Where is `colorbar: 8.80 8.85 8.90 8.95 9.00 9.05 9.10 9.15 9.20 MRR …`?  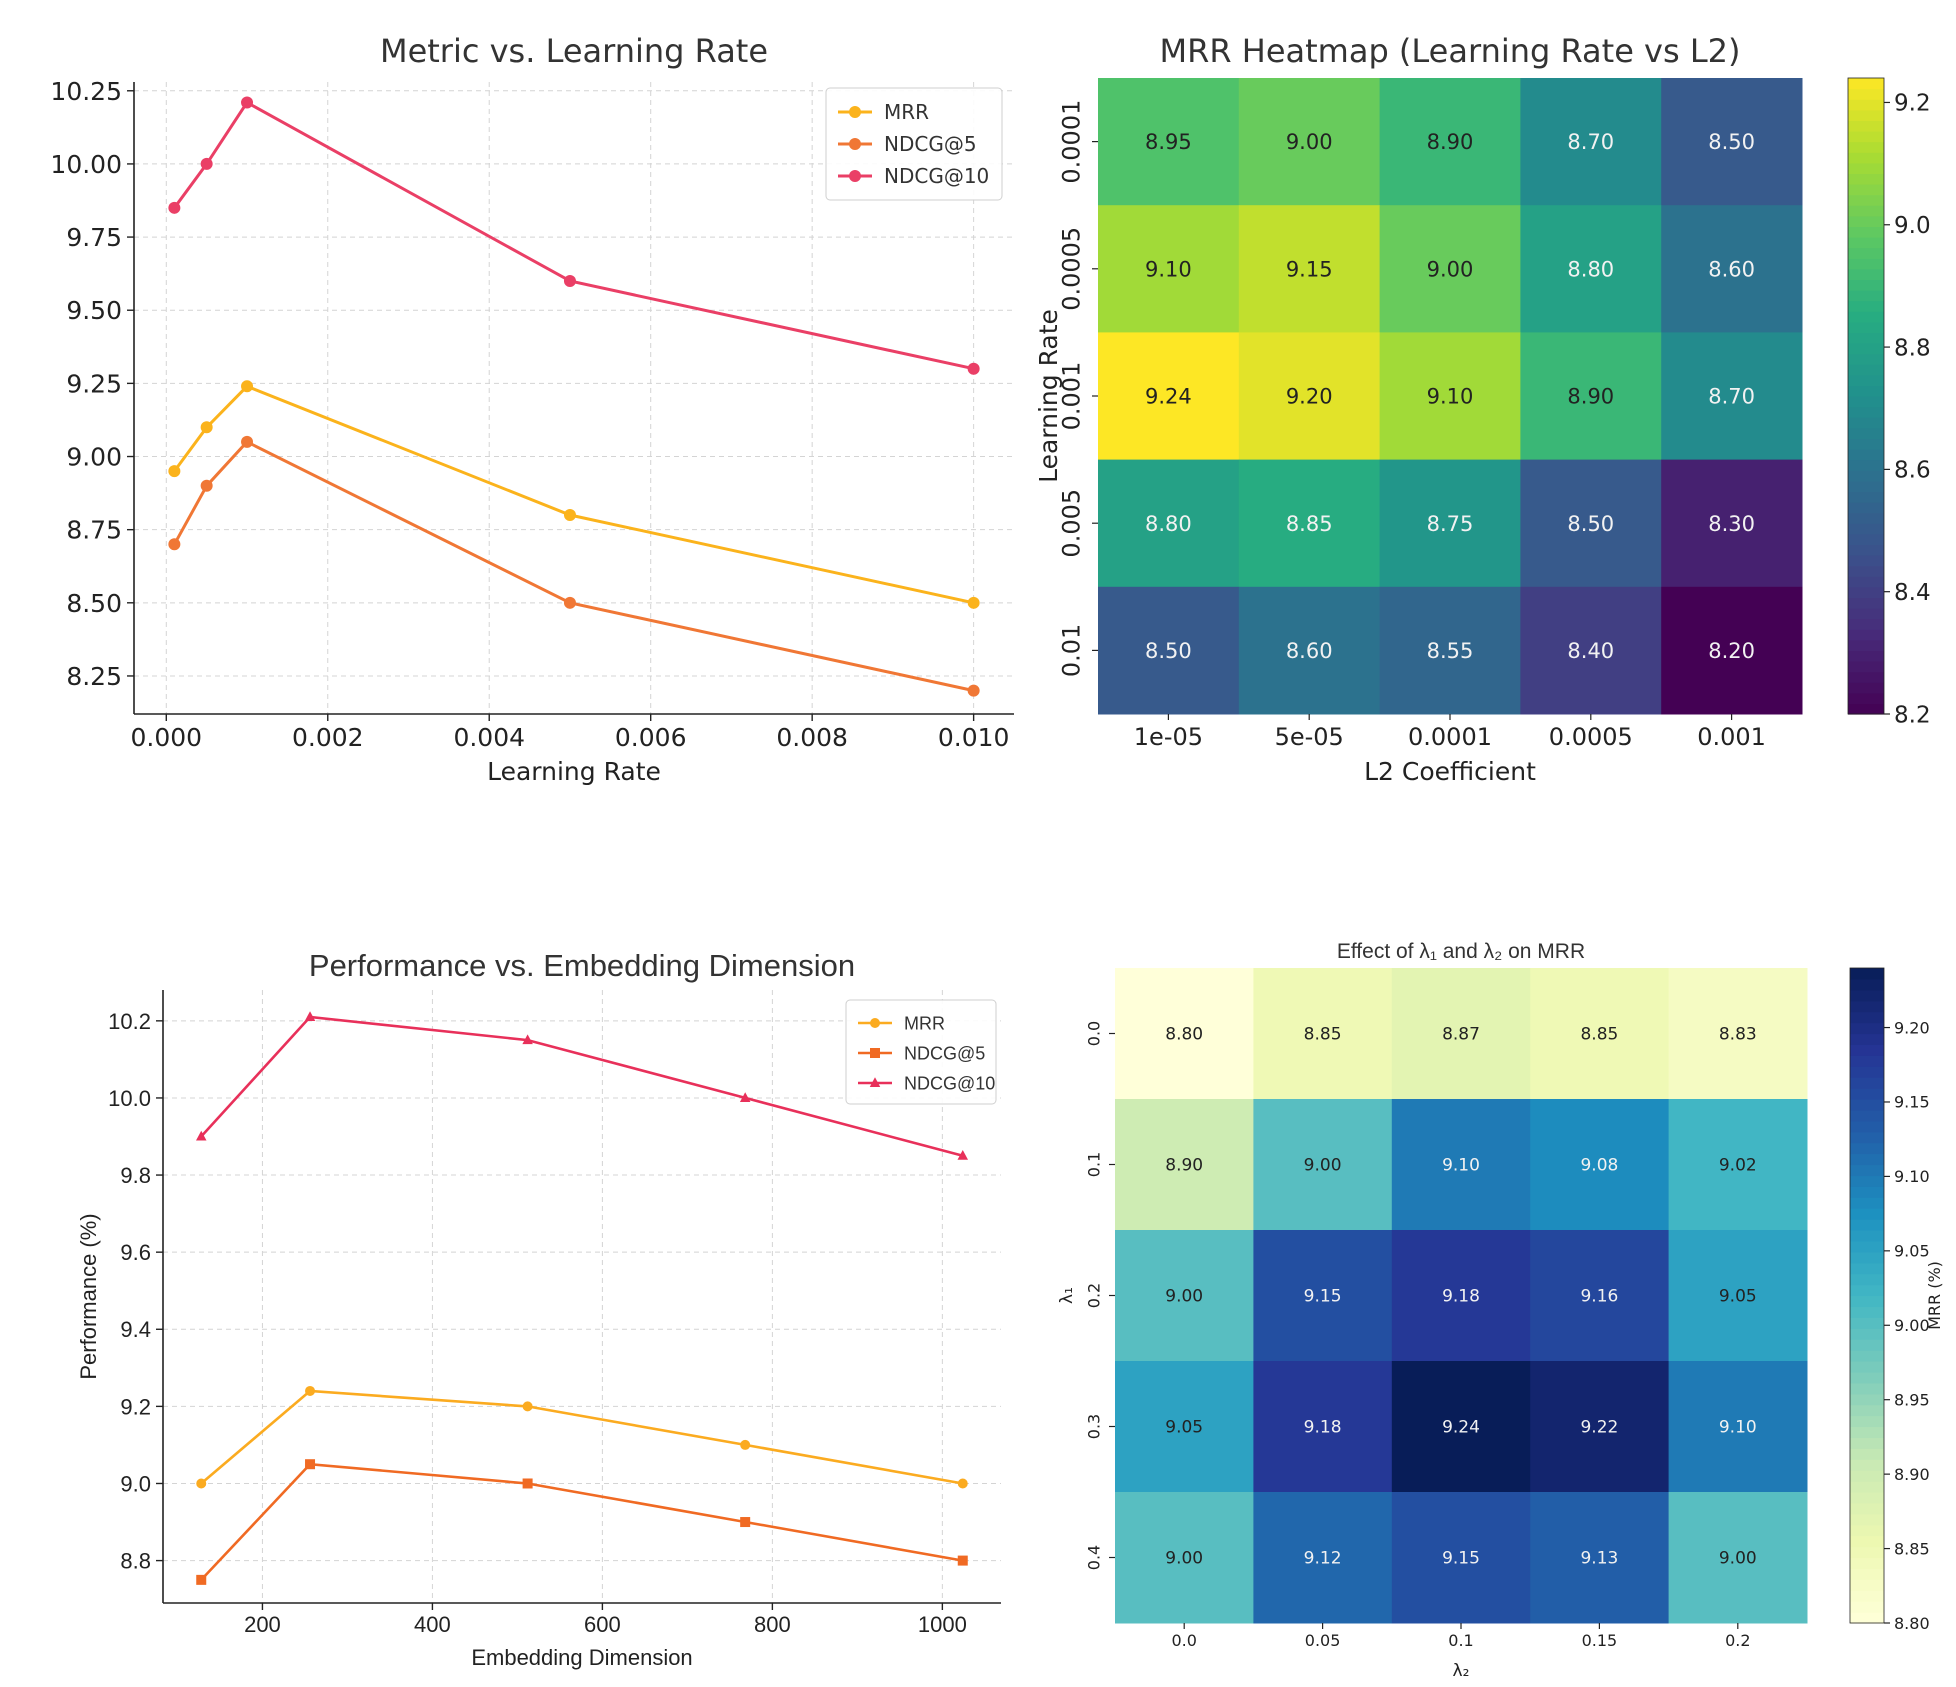
colorbar: 8.80 8.85 8.90 8.95 9.00 9.05 9.10 9.15 9.20 MRR … is located at coordinates (1896, 1300).